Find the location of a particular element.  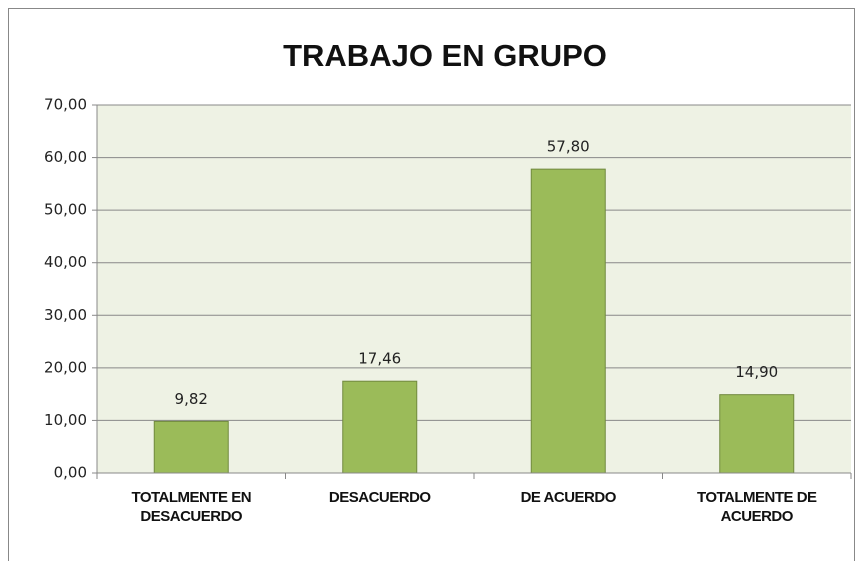

y-tick-label: 0,00 is located at coordinates (70, 473).